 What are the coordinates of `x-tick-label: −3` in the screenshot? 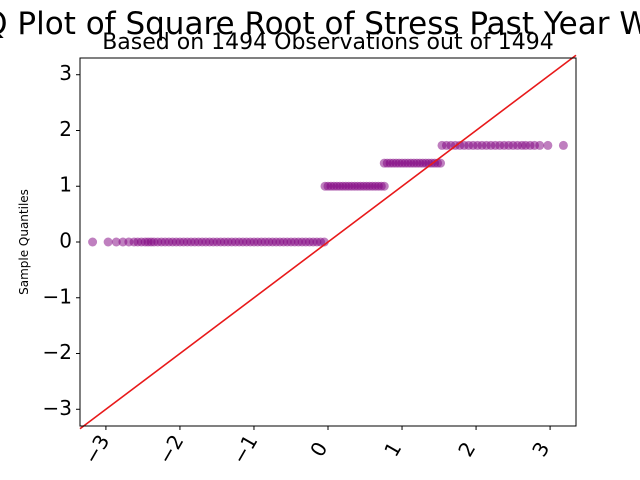 It's located at (97, 449).